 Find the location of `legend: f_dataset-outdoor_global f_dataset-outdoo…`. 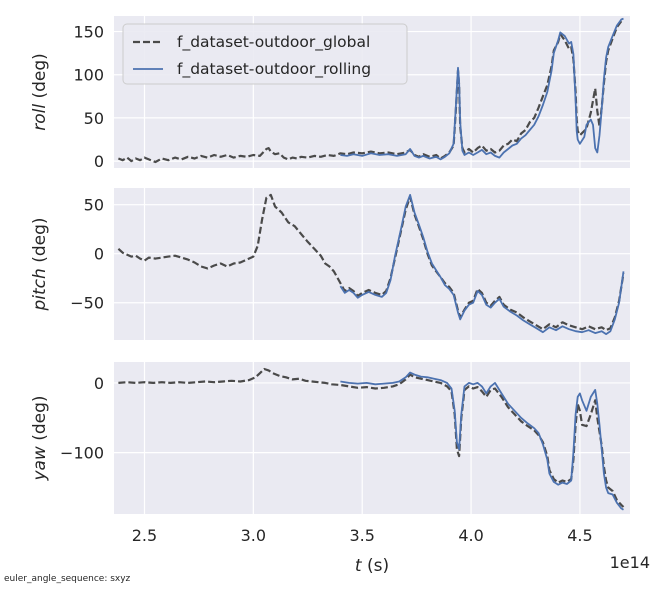

legend: f_dataset-outdoor_global f_dataset-outdoo… is located at coordinates (265, 54).